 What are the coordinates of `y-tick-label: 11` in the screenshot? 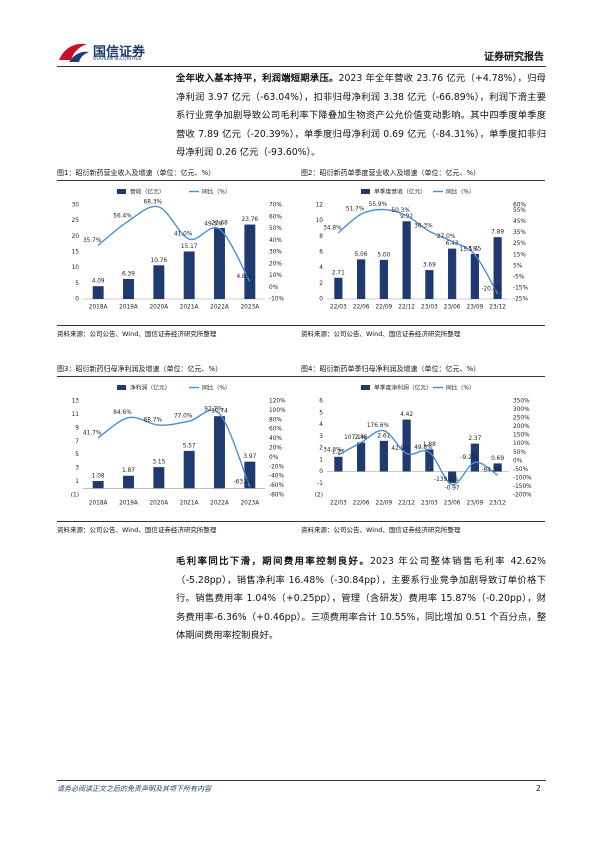 It's located at (76, 415).